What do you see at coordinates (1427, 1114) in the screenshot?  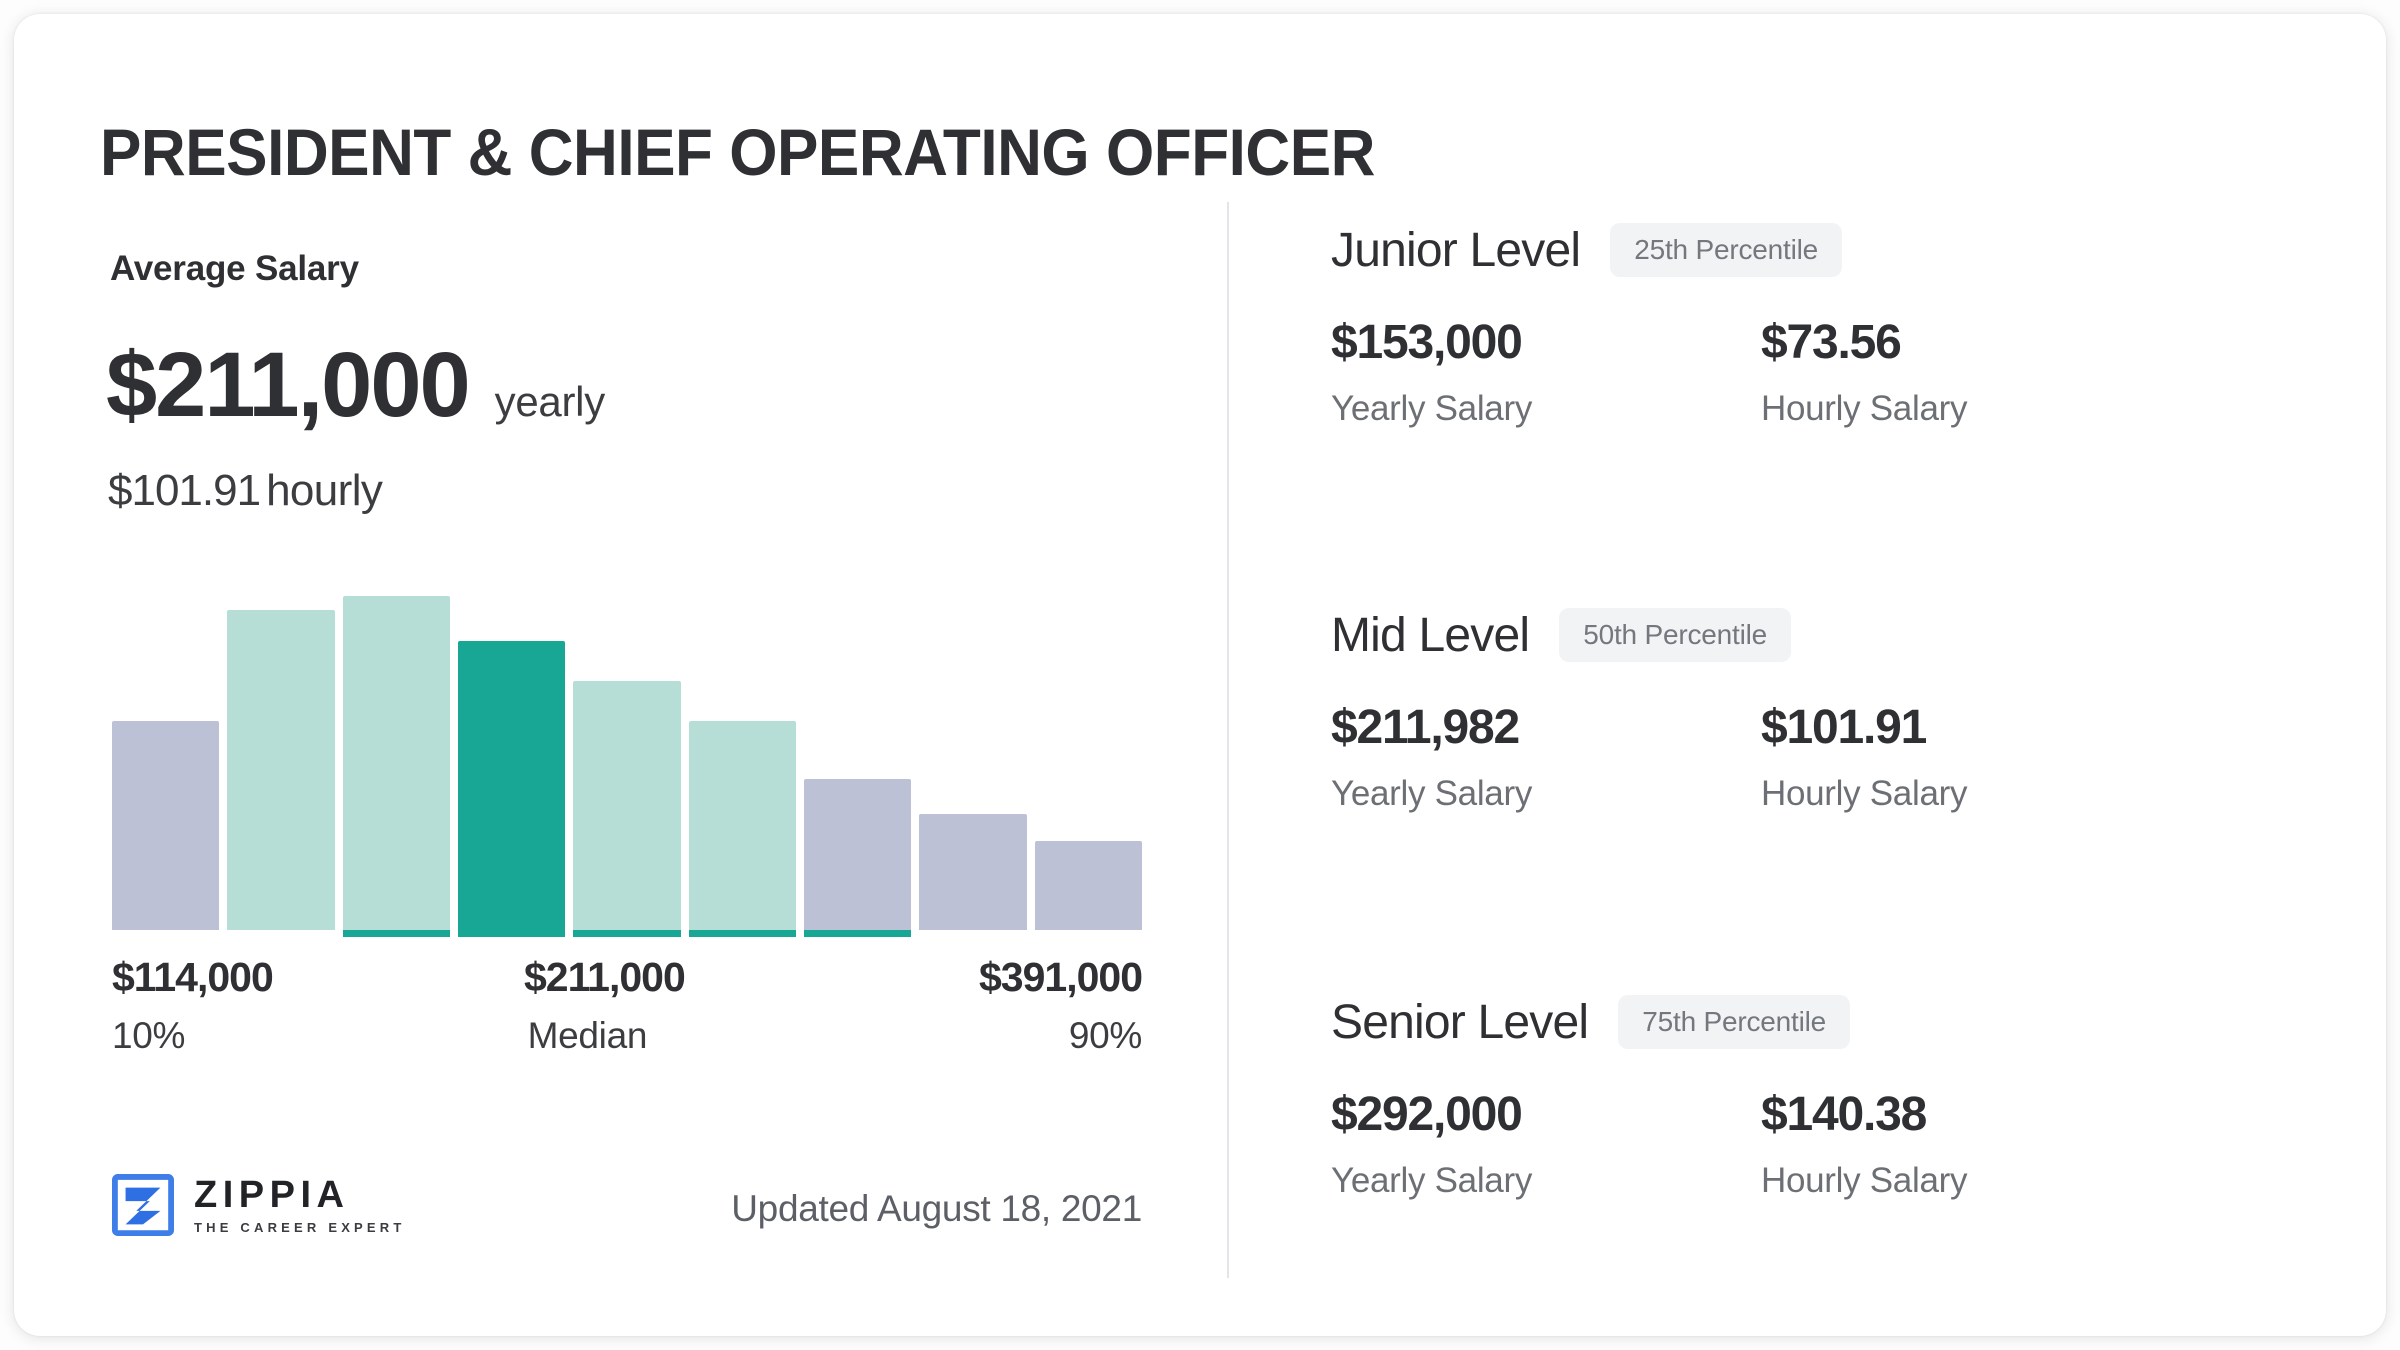 I see `stat-yearly-value-senior: $292,000` at bounding box center [1427, 1114].